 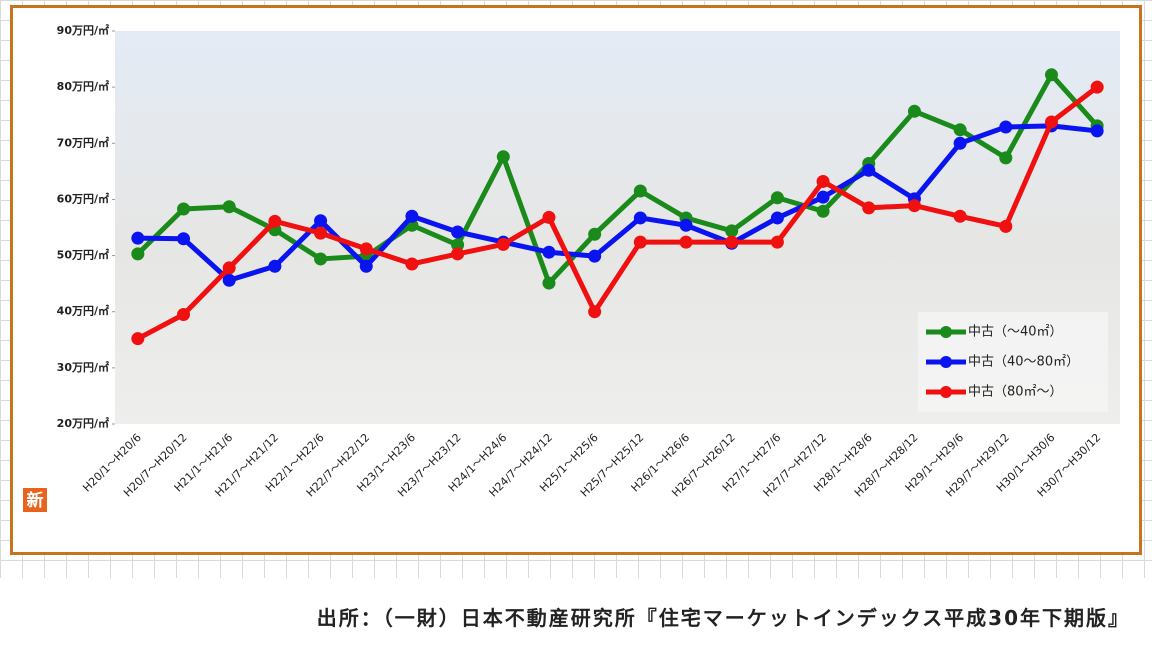 What do you see at coordinates (83, 30) in the screenshot?
I see `y-tick-label: 90万円/㎡` at bounding box center [83, 30].